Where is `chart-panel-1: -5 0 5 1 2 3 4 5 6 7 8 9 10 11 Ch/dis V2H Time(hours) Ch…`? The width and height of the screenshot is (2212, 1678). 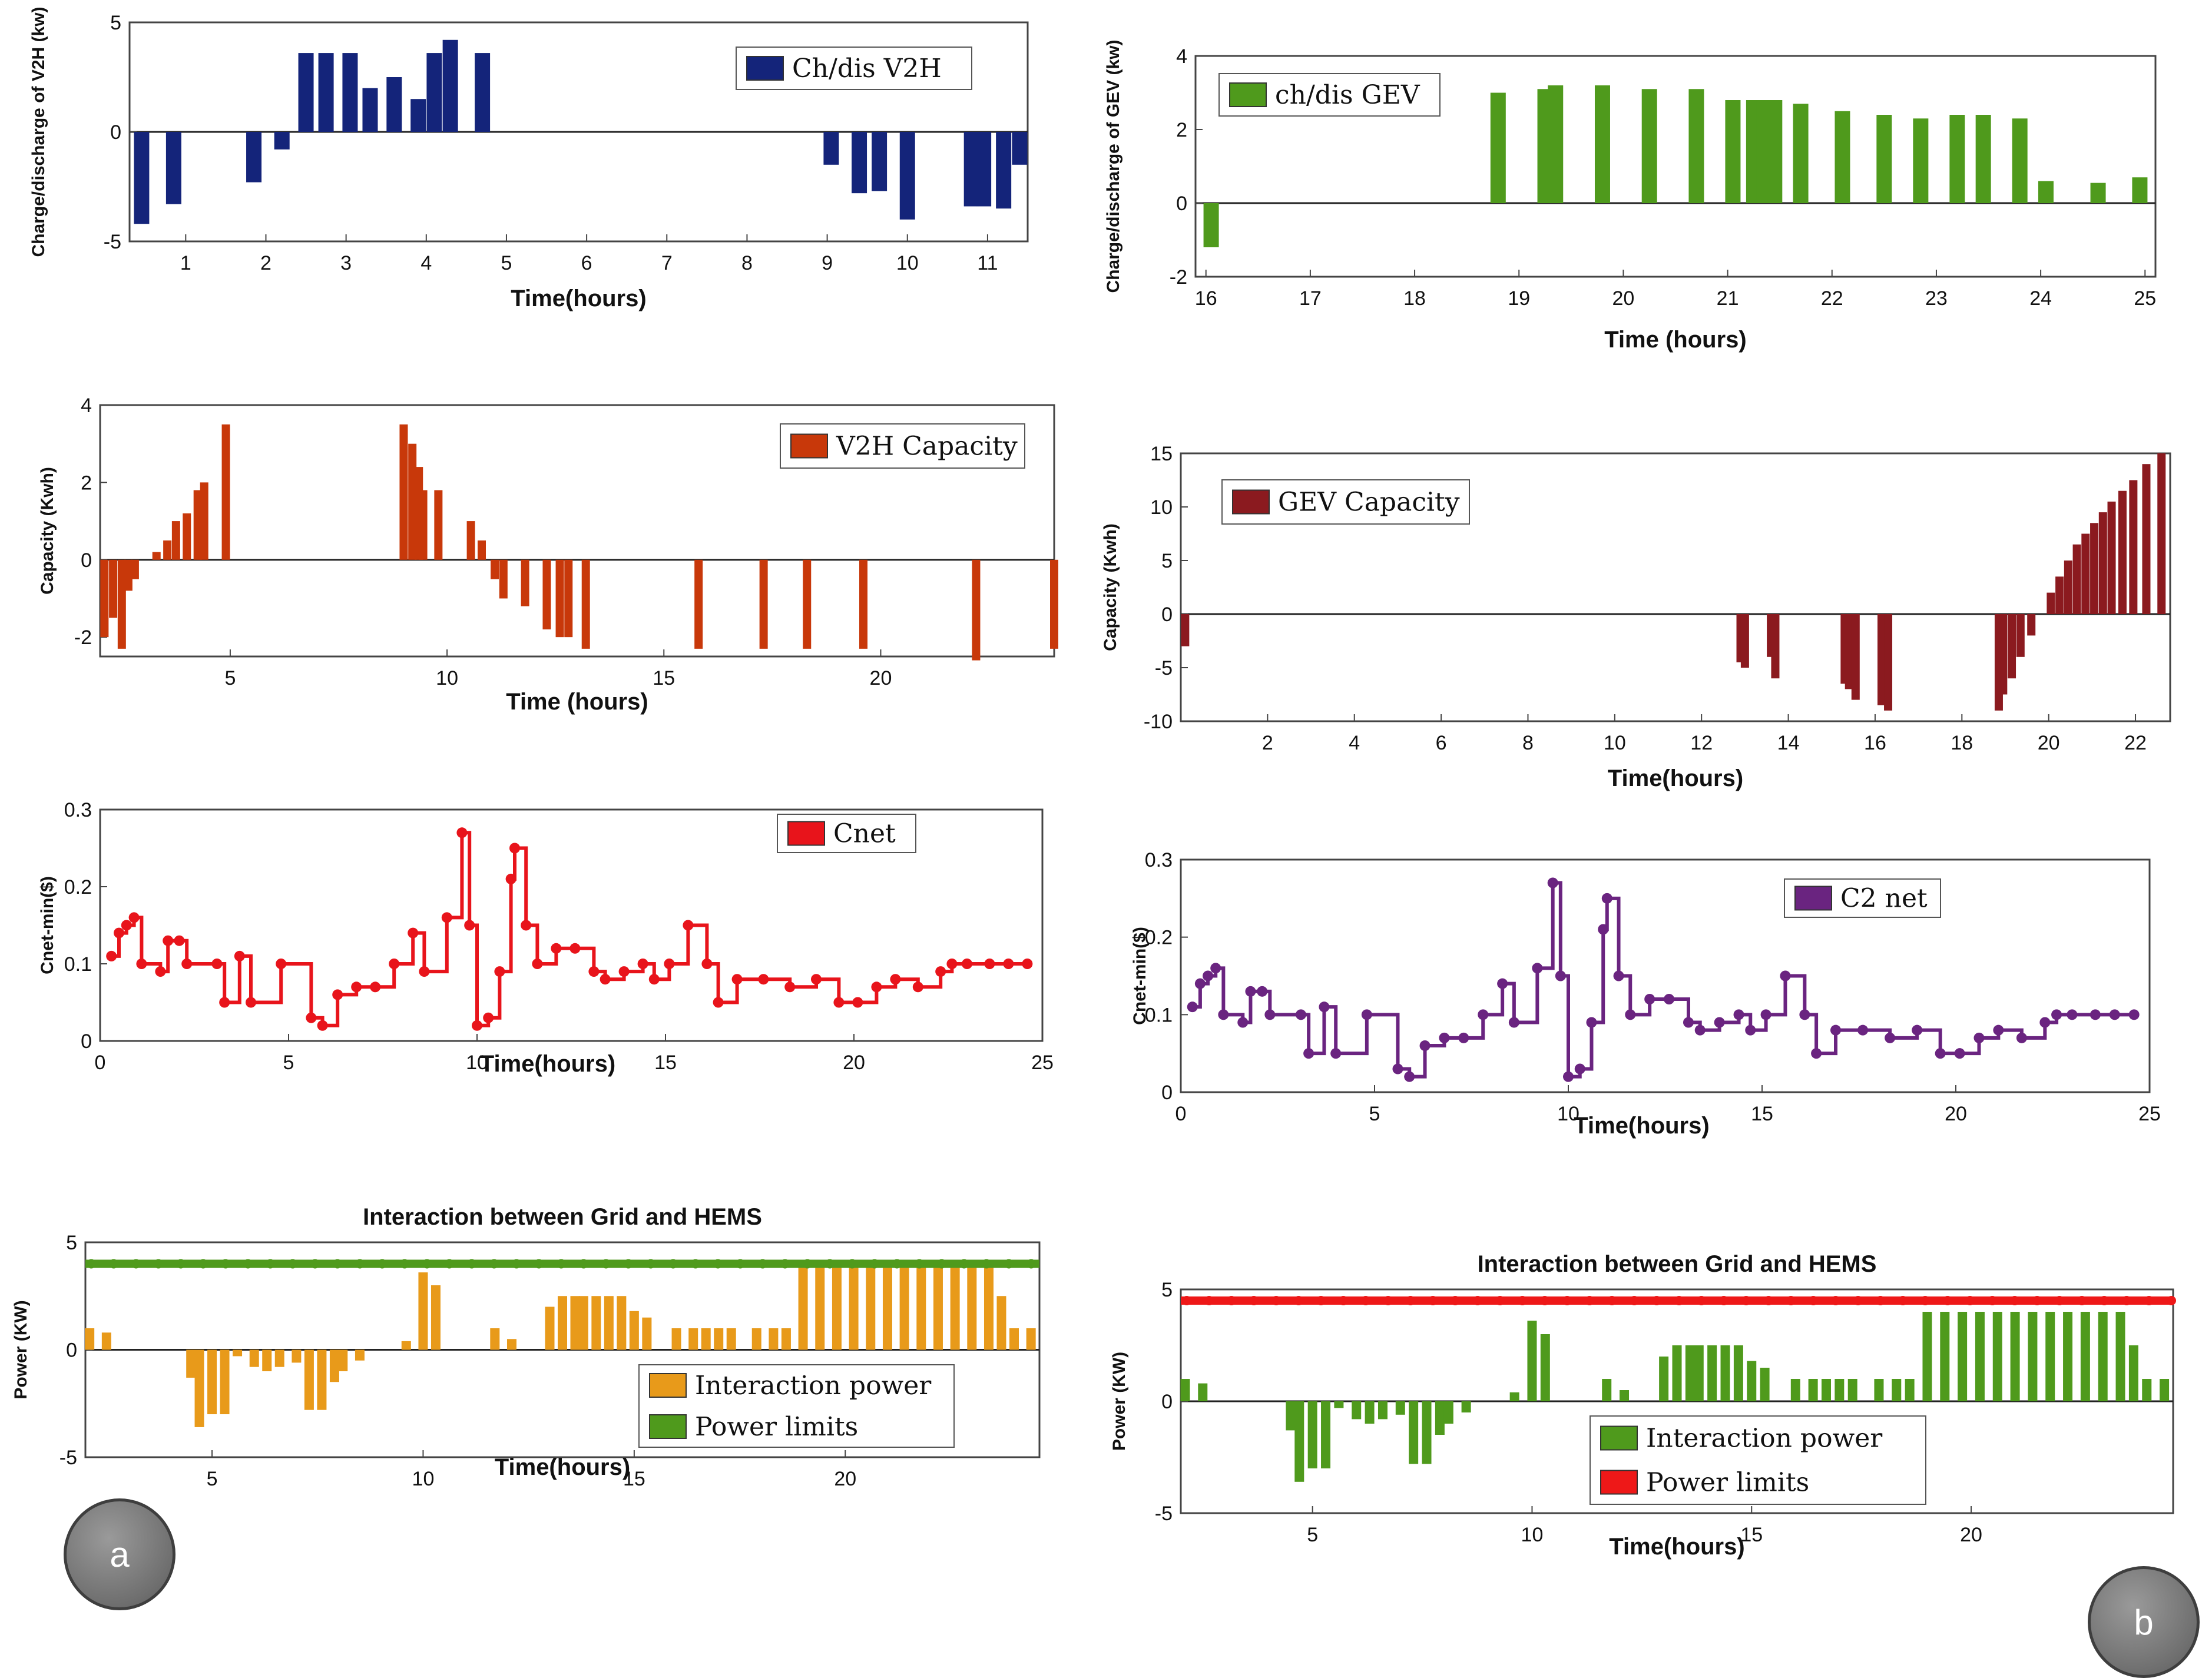
chart-panel-1: -5 0 5 1 2 3 4 5 6 7 8 9 10 11 Ch/dis V2H Time(hours) Ch… is located at coordinates (529, 158).